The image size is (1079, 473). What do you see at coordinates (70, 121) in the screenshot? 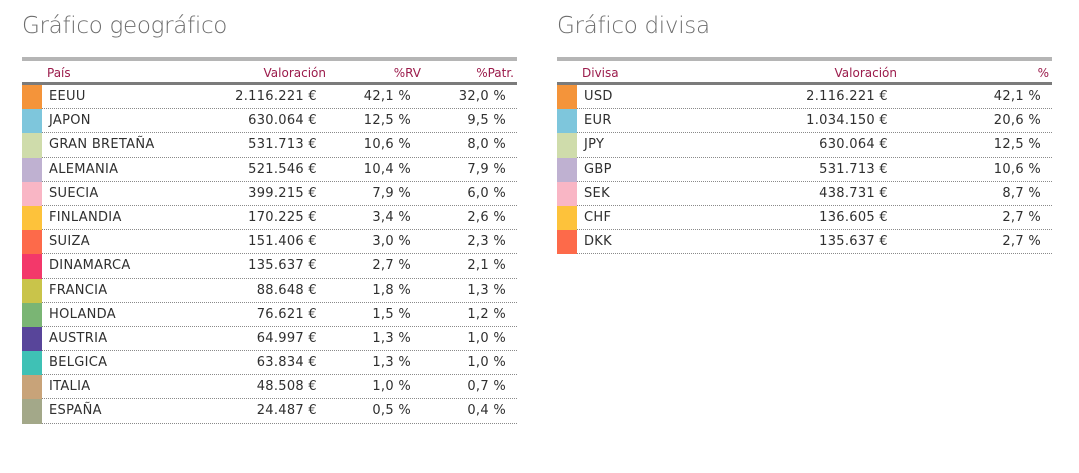
I see `cell-pais: JAPON` at bounding box center [70, 121].